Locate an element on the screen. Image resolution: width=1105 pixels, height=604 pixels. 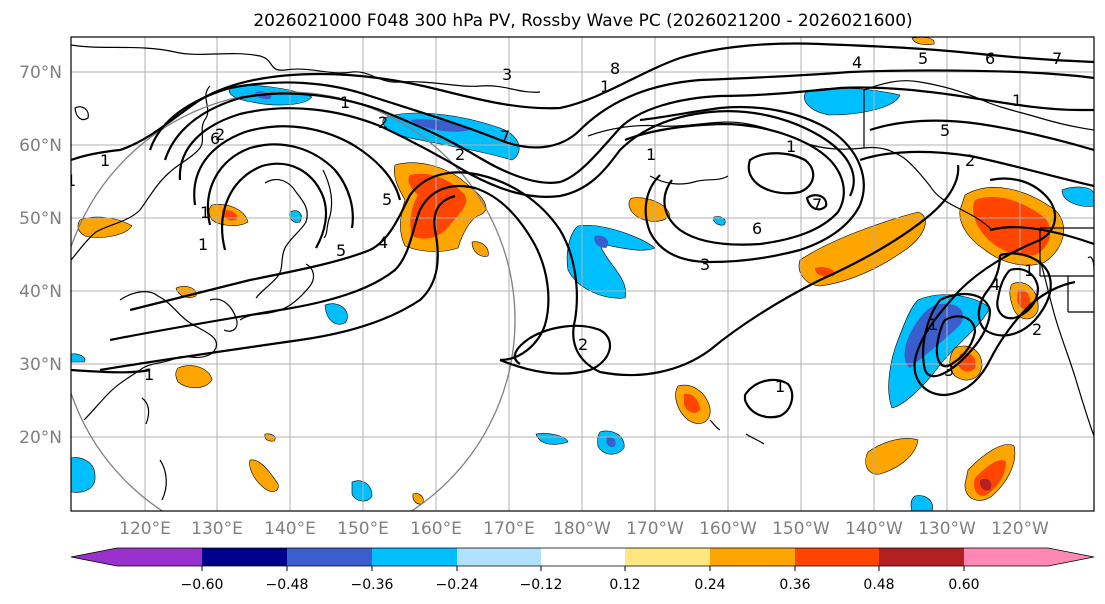
colorbar-tick-label: −0.48 is located at coordinates (287, 585).